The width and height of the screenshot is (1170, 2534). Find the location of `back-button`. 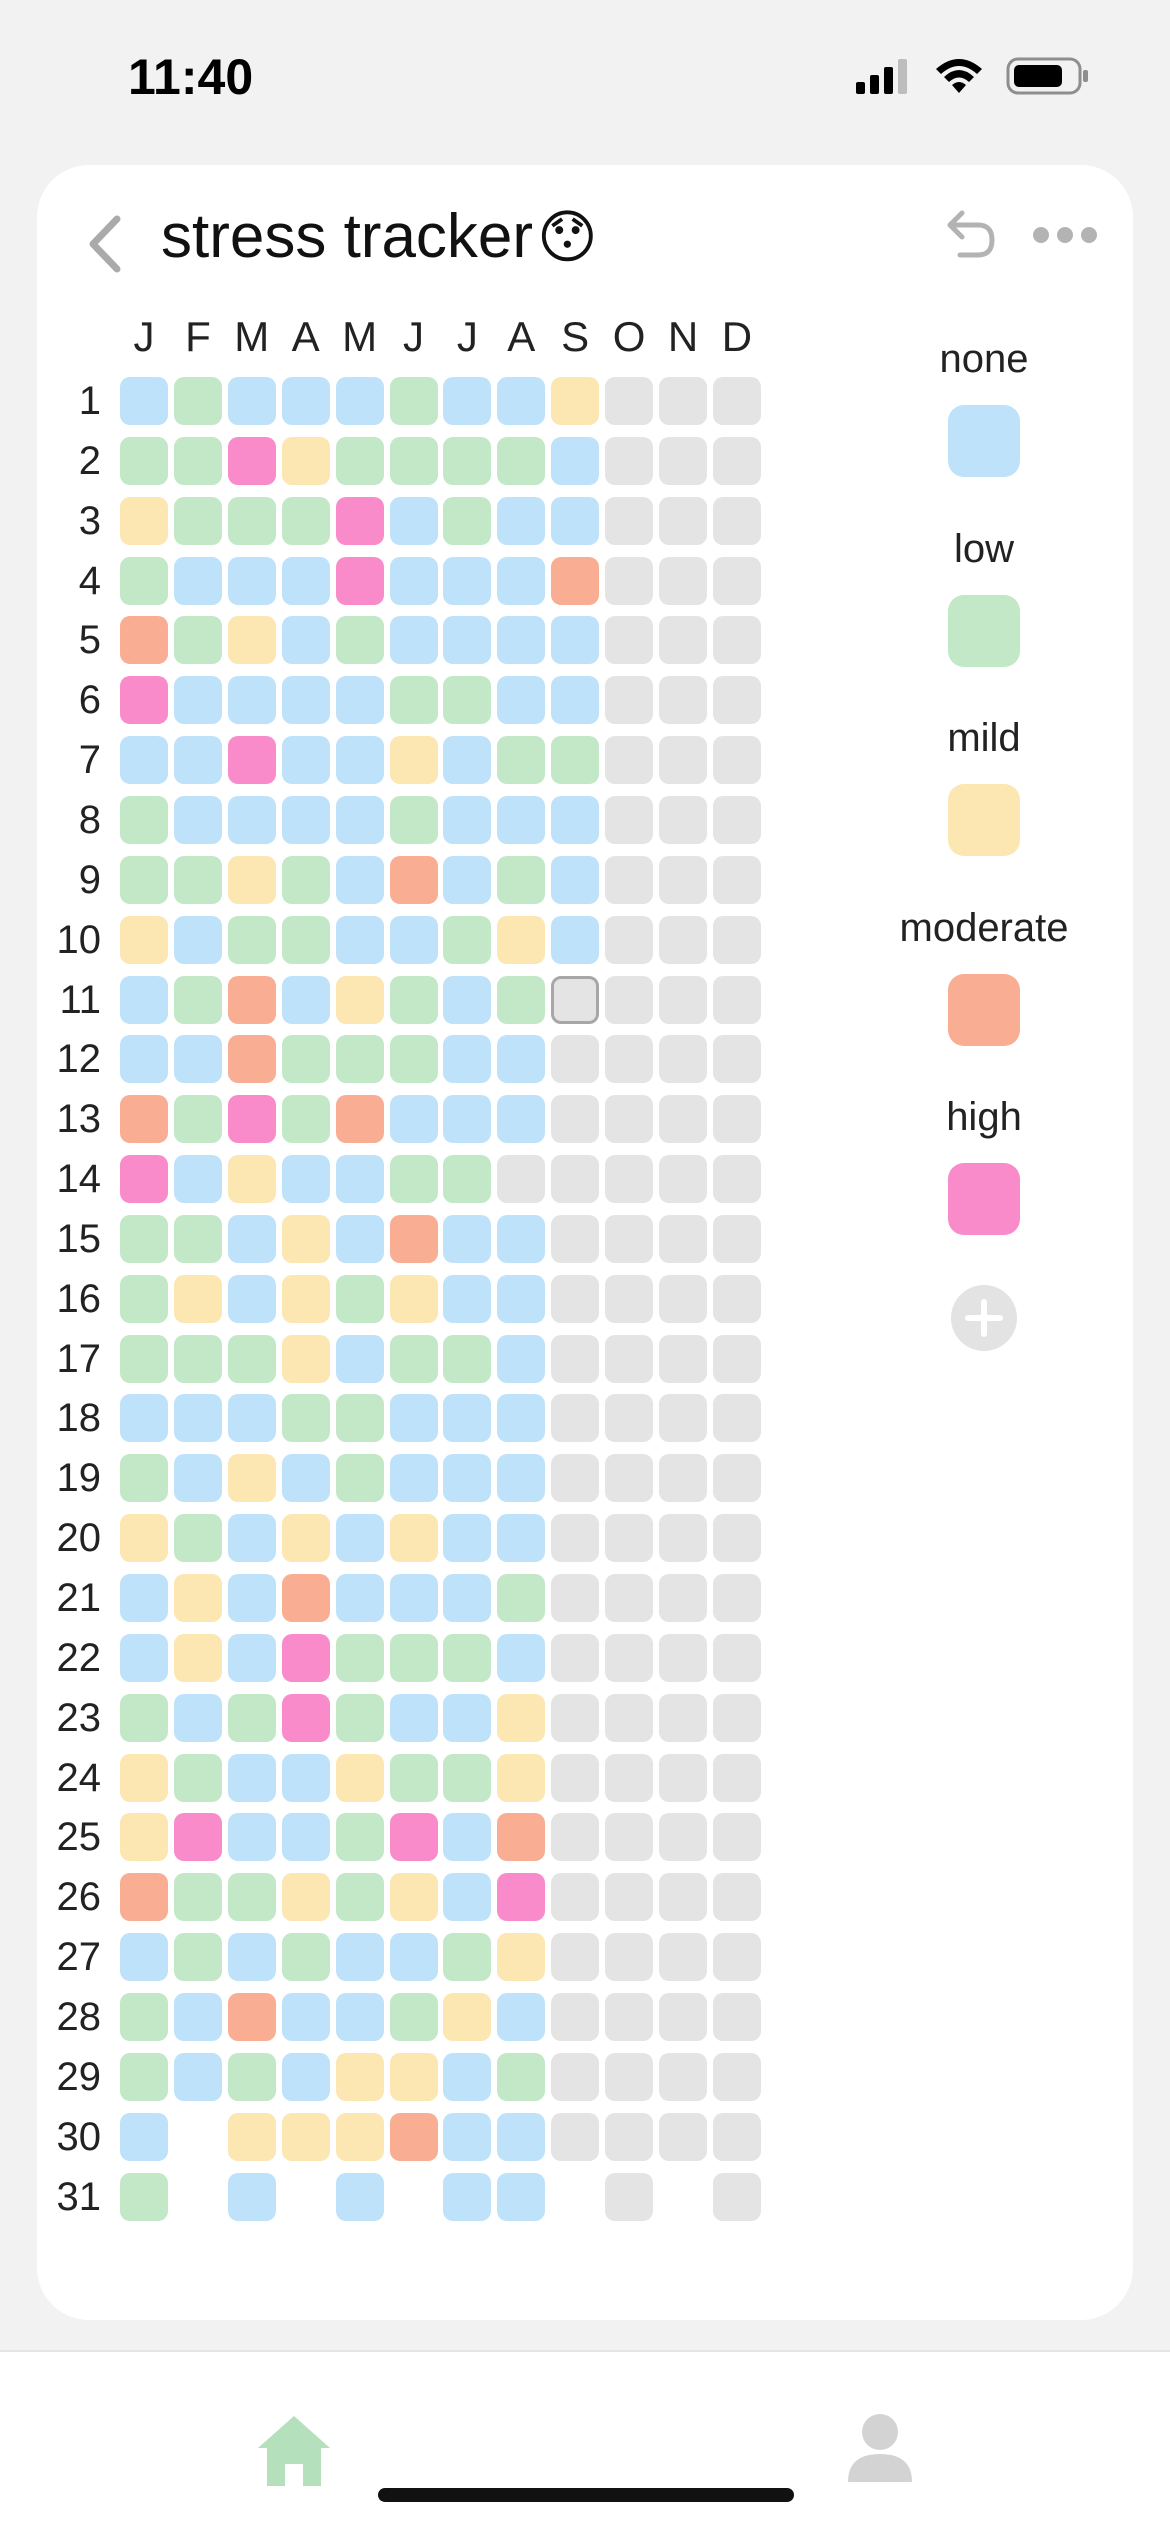

back-button is located at coordinates (107, 244).